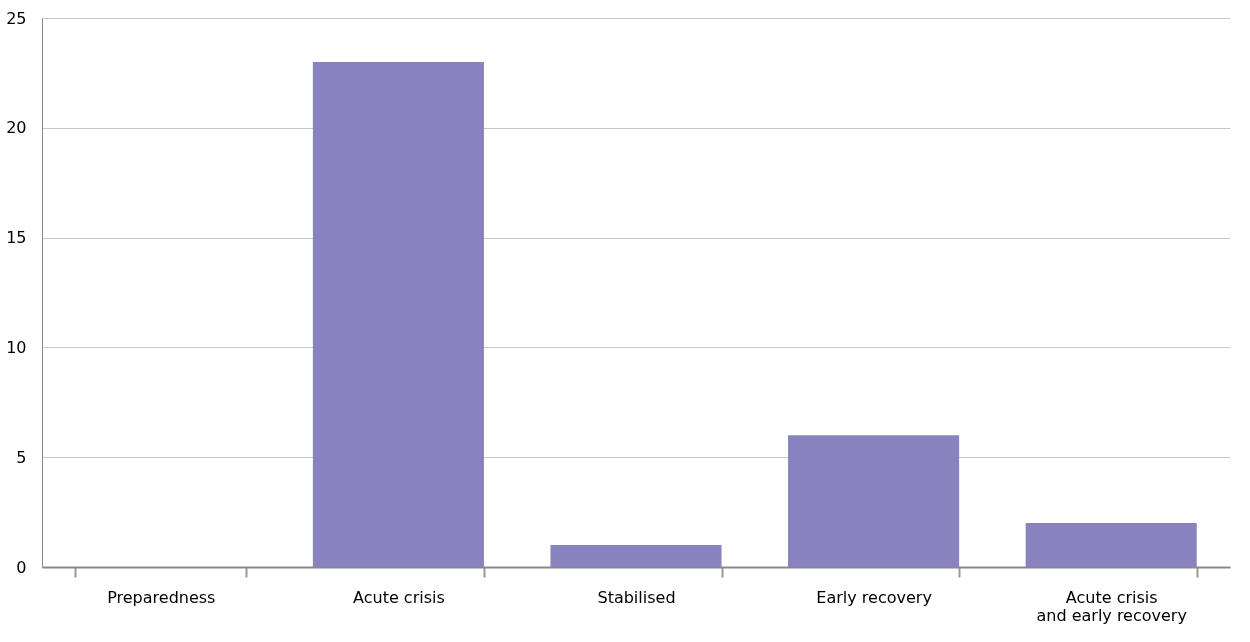 The height and width of the screenshot is (642, 1250). I want to click on y-tick-label: 20, so click(16, 128).